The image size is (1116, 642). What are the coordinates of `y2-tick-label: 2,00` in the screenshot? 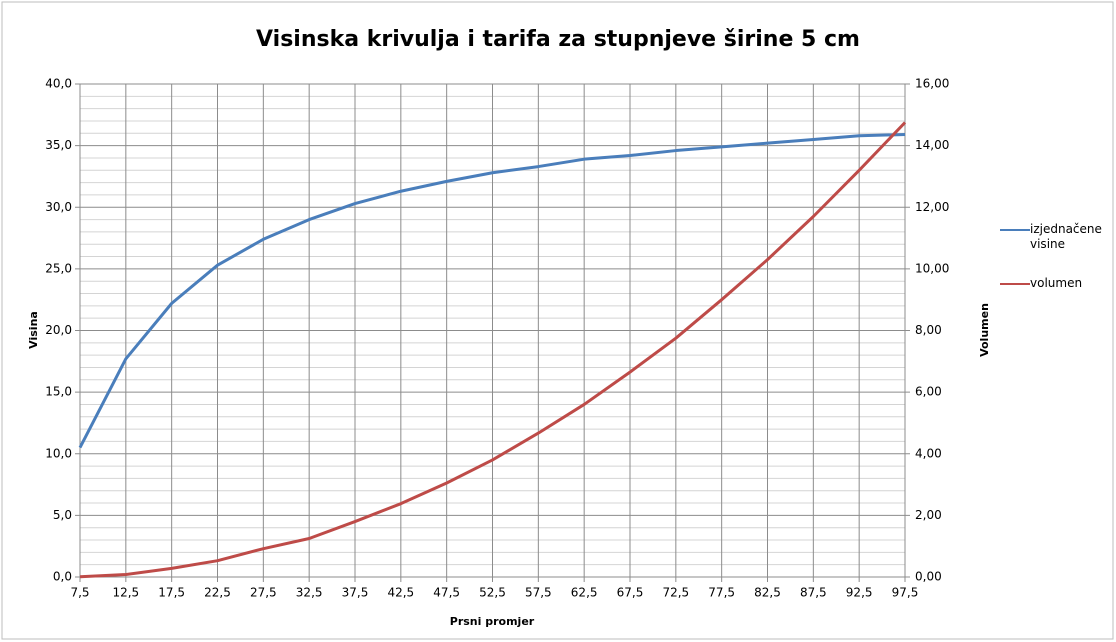 It's located at (928, 515).